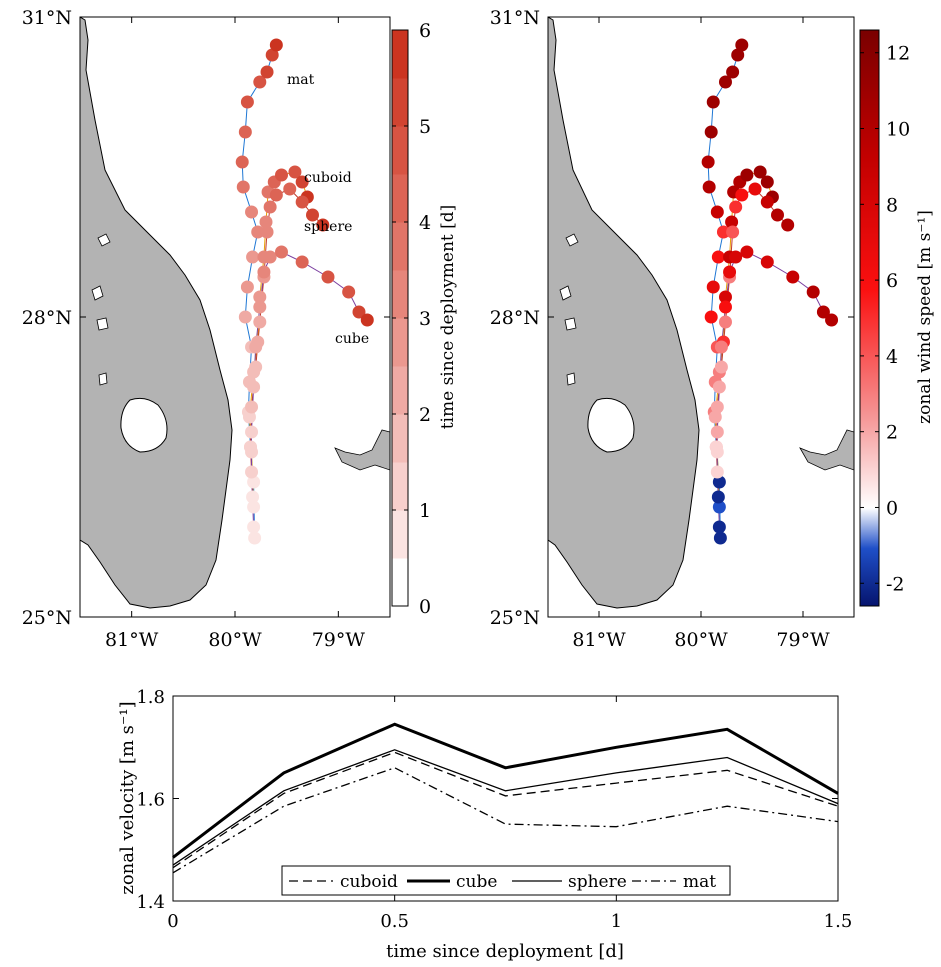 This screenshot has width=941, height=967. Describe the element at coordinates (892, 357) in the screenshot. I see `colorbar-tick-label: 4` at that location.